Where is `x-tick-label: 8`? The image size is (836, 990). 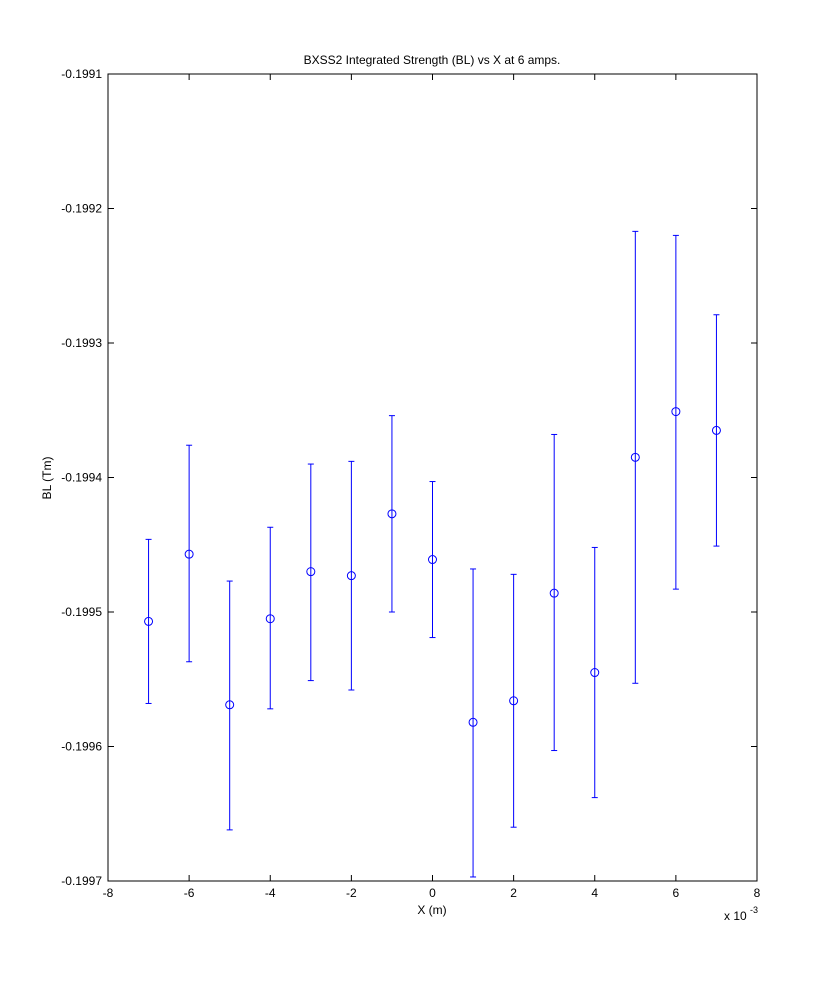
x-tick-label: 8 is located at coordinates (757, 893).